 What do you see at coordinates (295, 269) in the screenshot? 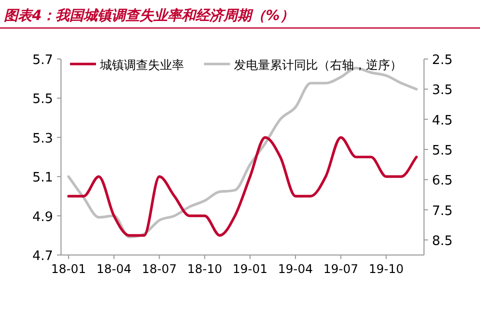
I see `x-tick-label: 19-04` at bounding box center [295, 269].